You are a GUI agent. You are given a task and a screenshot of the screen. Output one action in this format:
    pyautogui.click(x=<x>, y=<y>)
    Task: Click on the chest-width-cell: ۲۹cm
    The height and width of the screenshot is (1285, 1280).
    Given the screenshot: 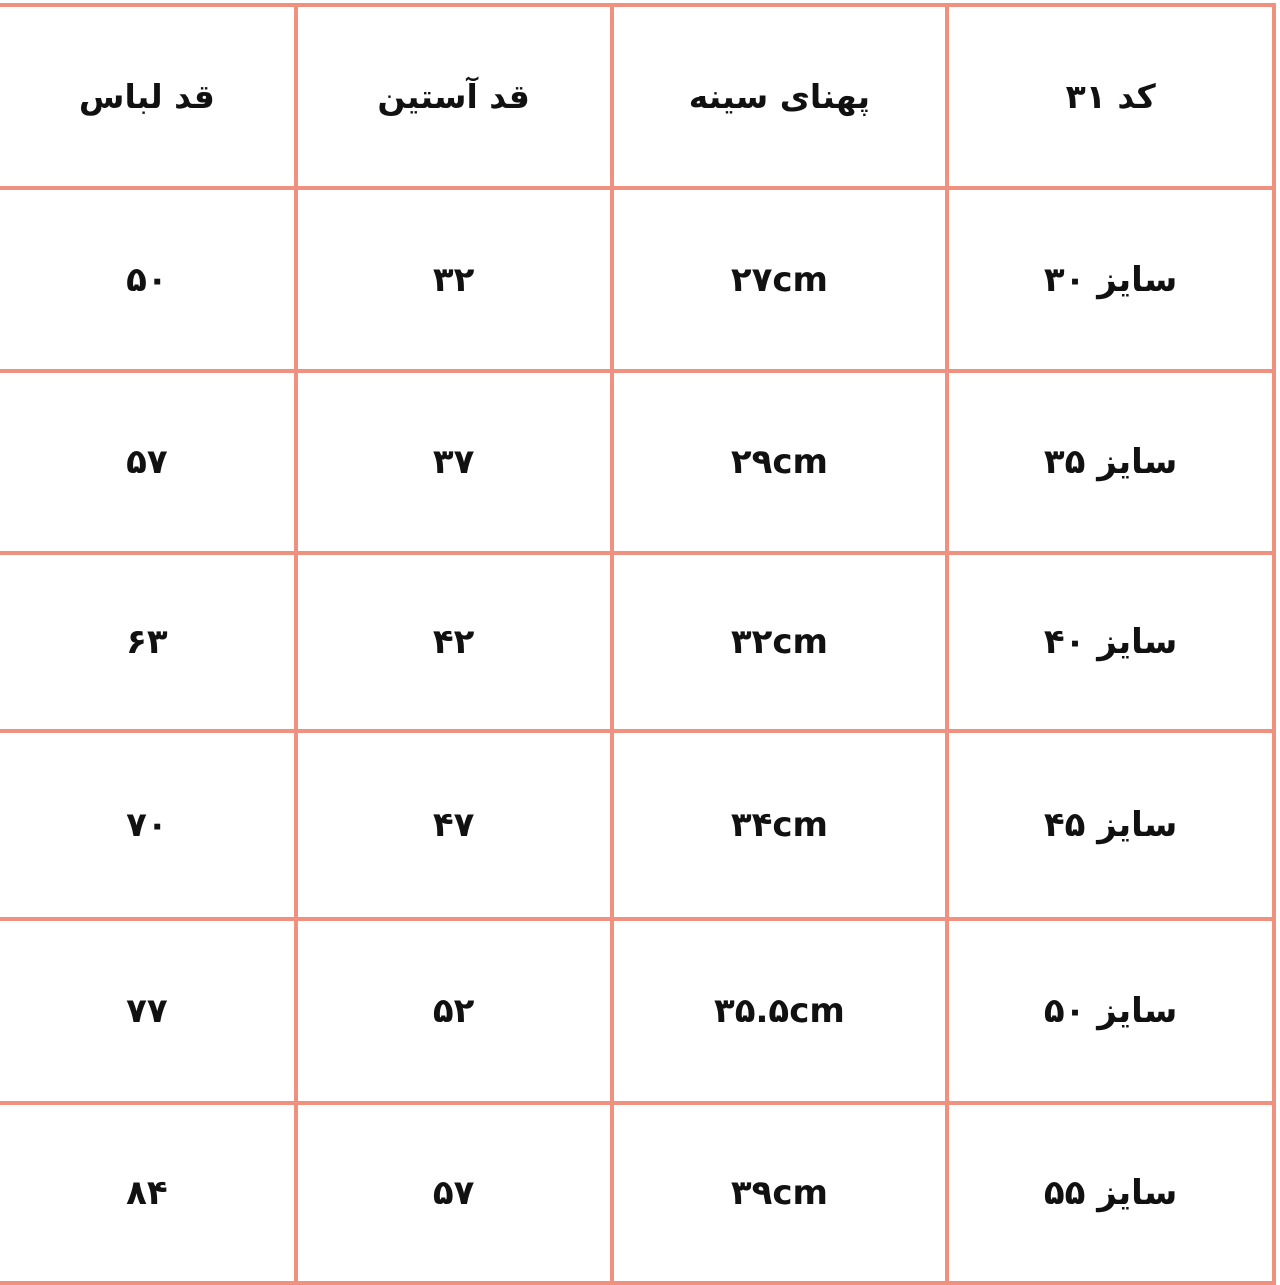 What is the action you would take?
    pyautogui.click(x=779, y=462)
    